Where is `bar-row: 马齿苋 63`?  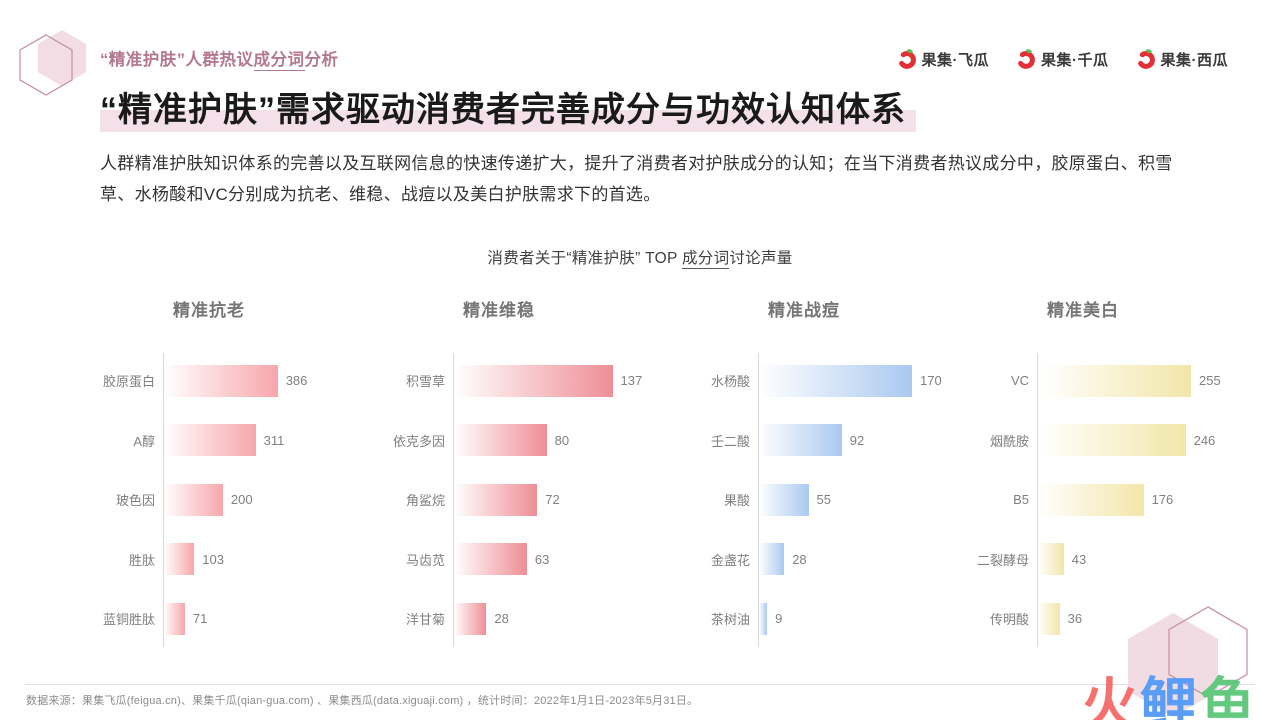
bar-row: 马齿苋 63 is located at coordinates (499, 560).